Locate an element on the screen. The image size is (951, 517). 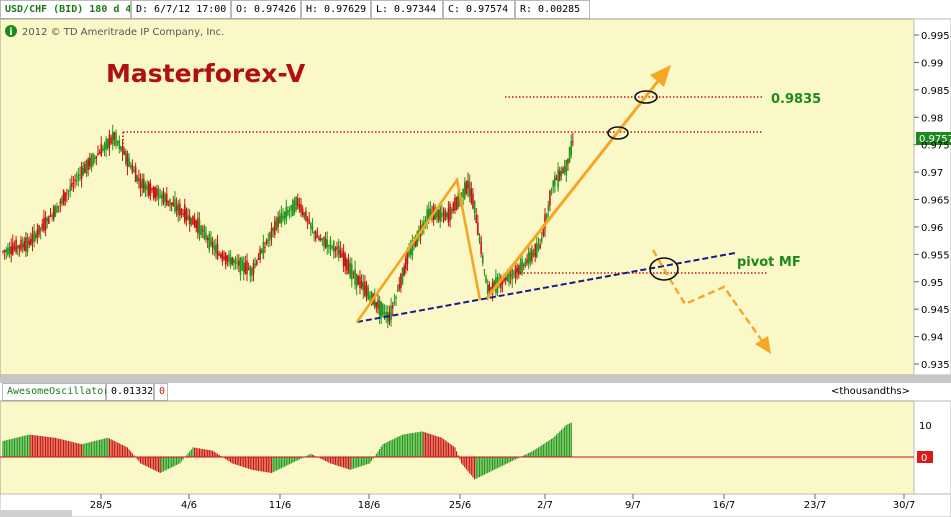
price-tick-label: 0.95 is located at coordinates (932, 283).